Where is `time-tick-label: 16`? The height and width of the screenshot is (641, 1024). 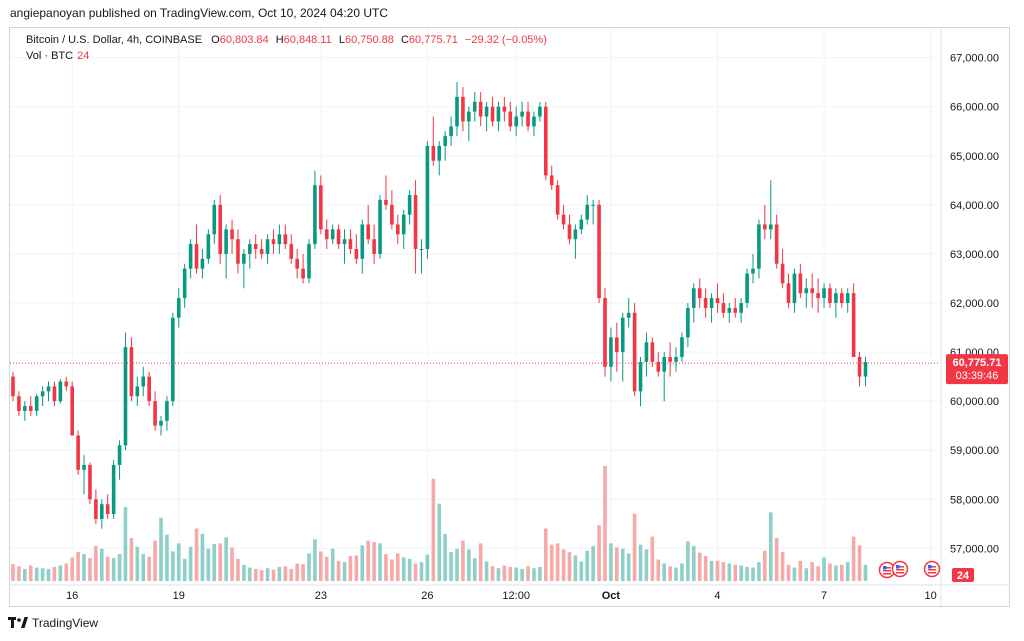
time-tick-label: 16 is located at coordinates (72, 596).